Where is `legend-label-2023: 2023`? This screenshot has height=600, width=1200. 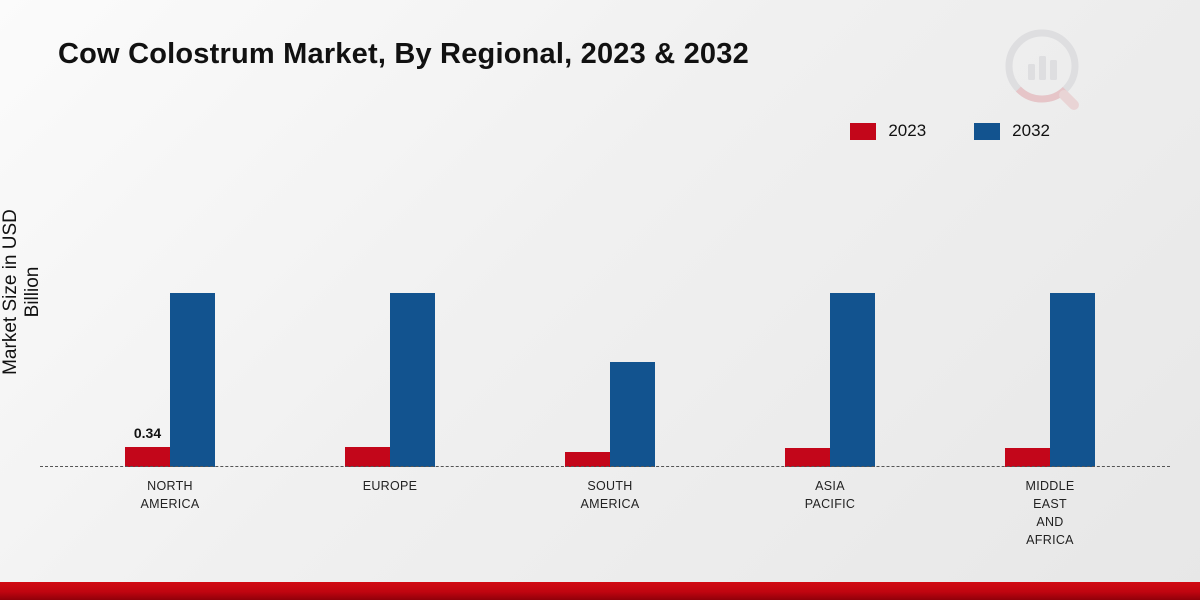
legend-label-2023: 2023 is located at coordinates (907, 130).